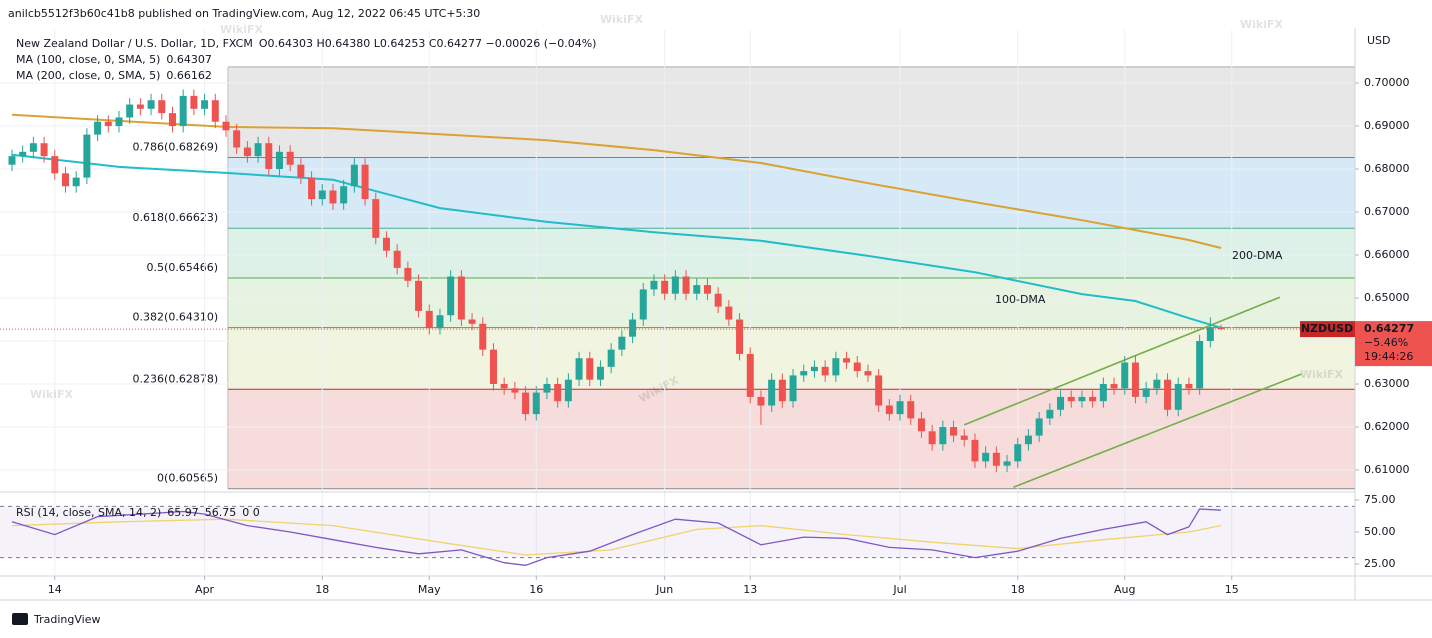 This screenshot has height=638, width=1432. I want to click on x-tick-label: 15, so click(1232, 589).